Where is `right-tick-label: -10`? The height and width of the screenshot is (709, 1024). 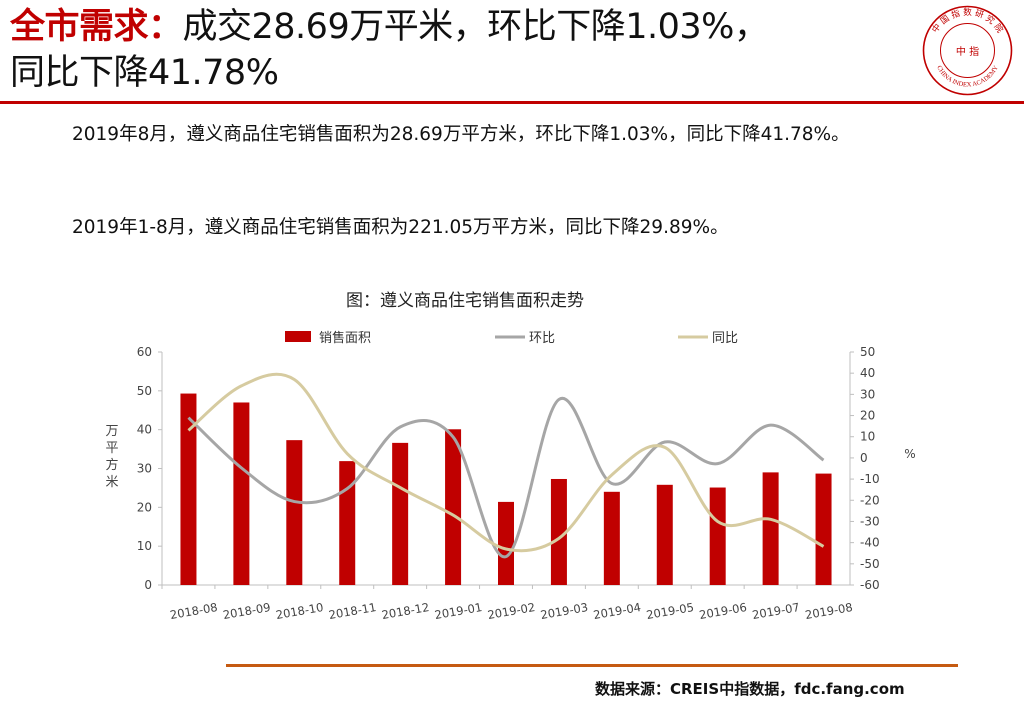 right-tick-label: -10 is located at coordinates (870, 479).